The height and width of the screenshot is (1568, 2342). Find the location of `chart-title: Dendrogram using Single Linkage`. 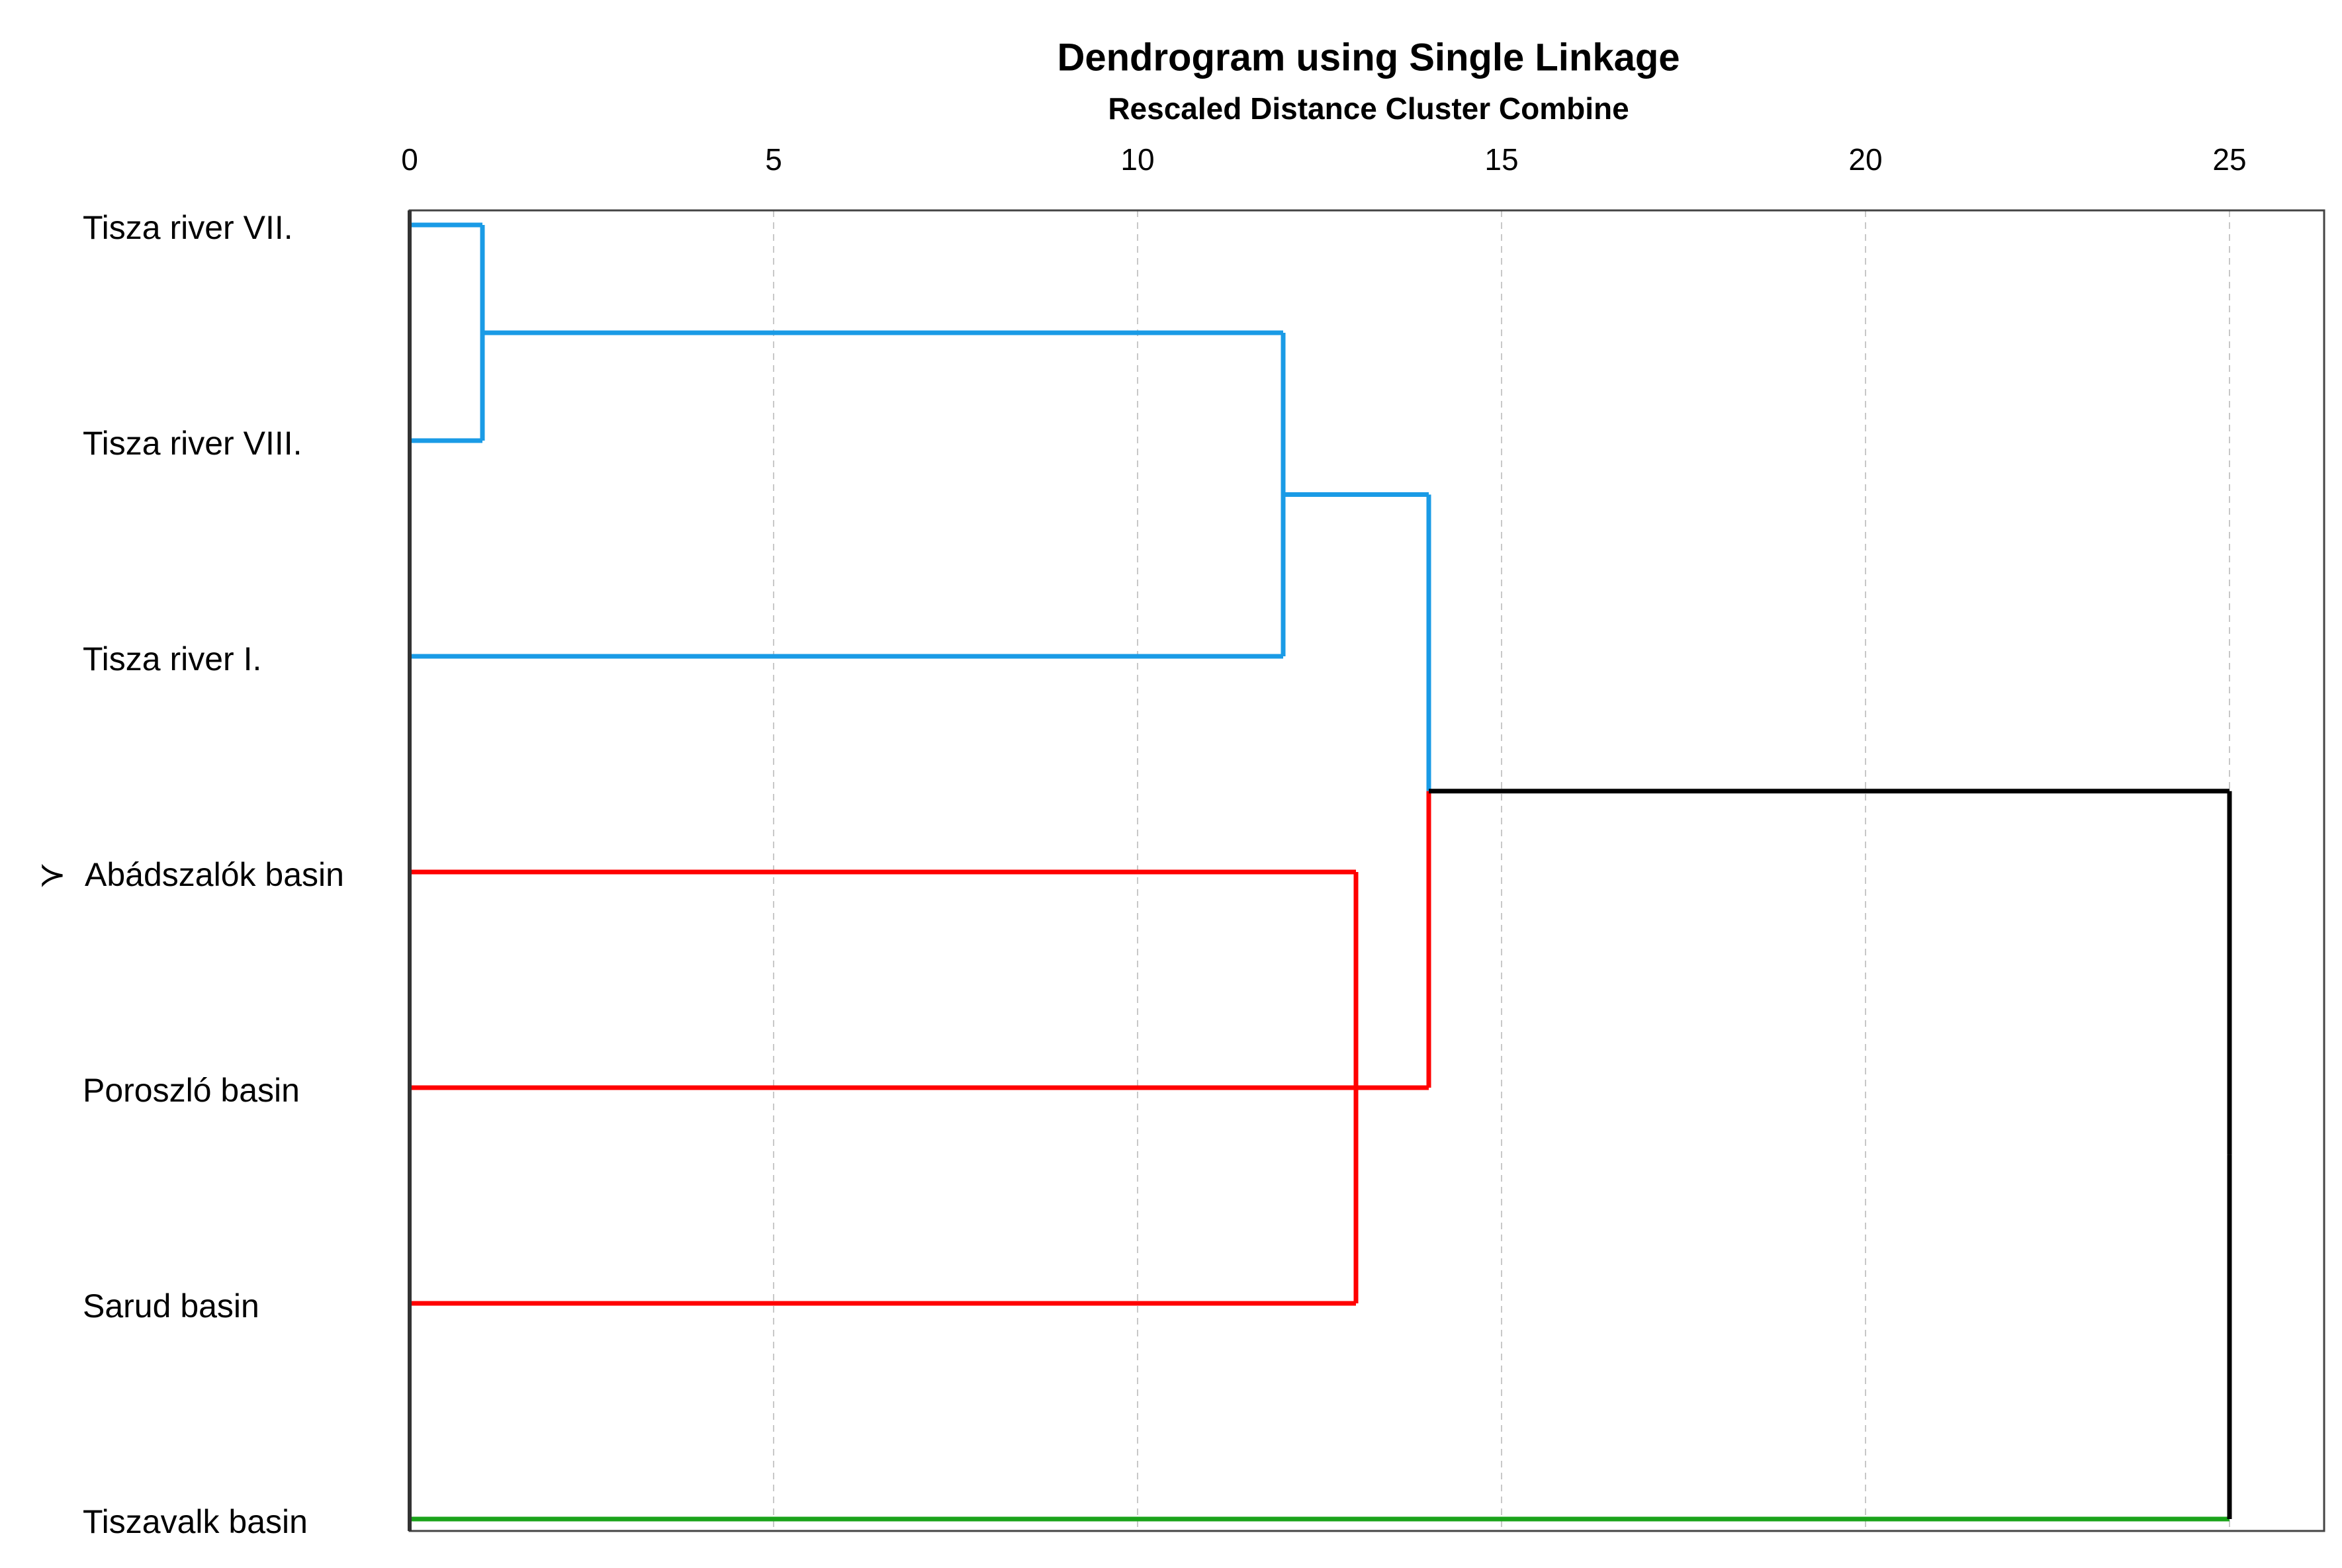

chart-title: Dendrogram using Single Linkage is located at coordinates (1369, 57).